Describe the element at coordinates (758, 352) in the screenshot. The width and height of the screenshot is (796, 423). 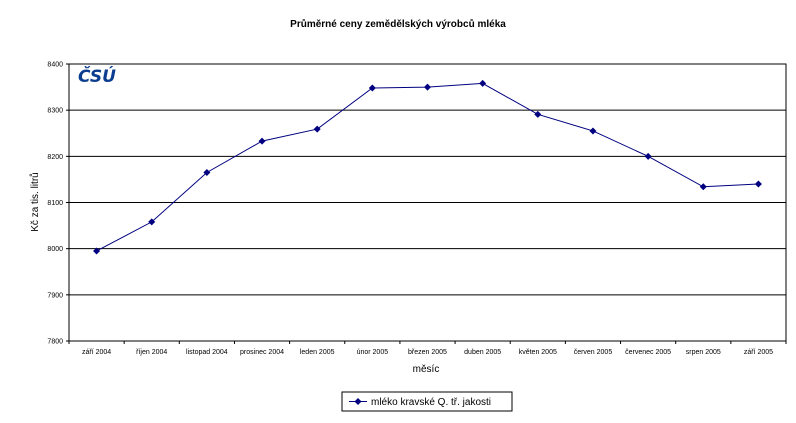
I see `x-tick-label: září 2005` at that location.